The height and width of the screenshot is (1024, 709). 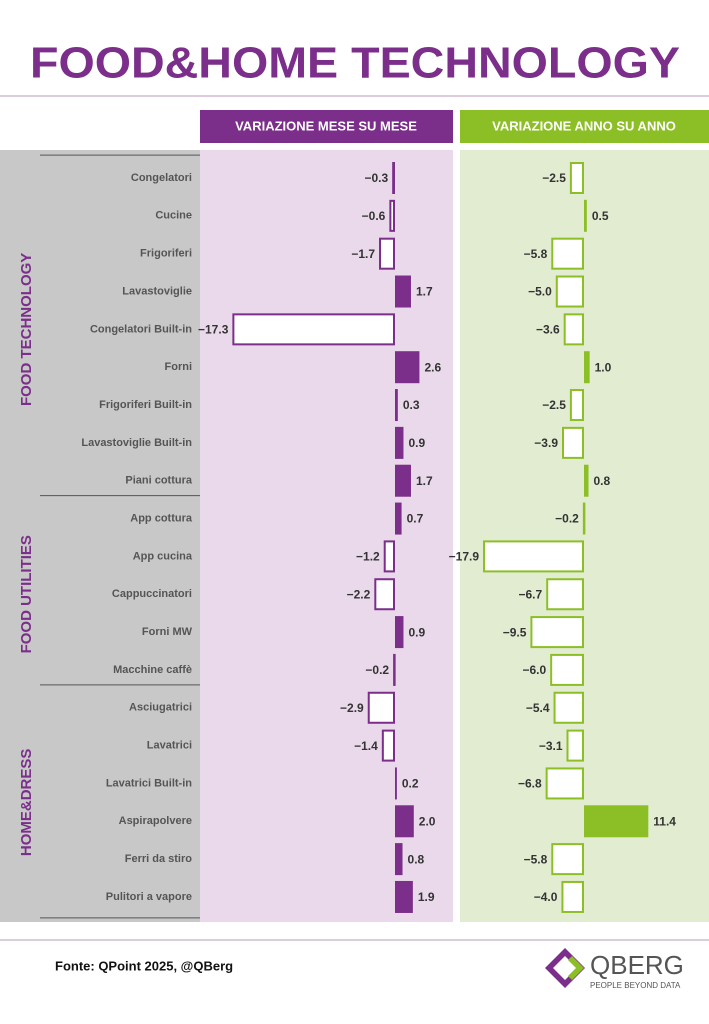 I want to click on category-label: Frigoriferi, so click(x=166, y=254).